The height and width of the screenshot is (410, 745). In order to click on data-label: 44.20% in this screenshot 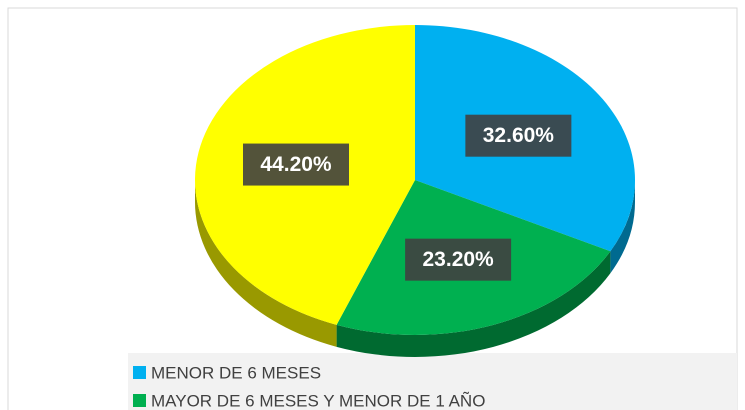, I will do `click(296, 164)`.